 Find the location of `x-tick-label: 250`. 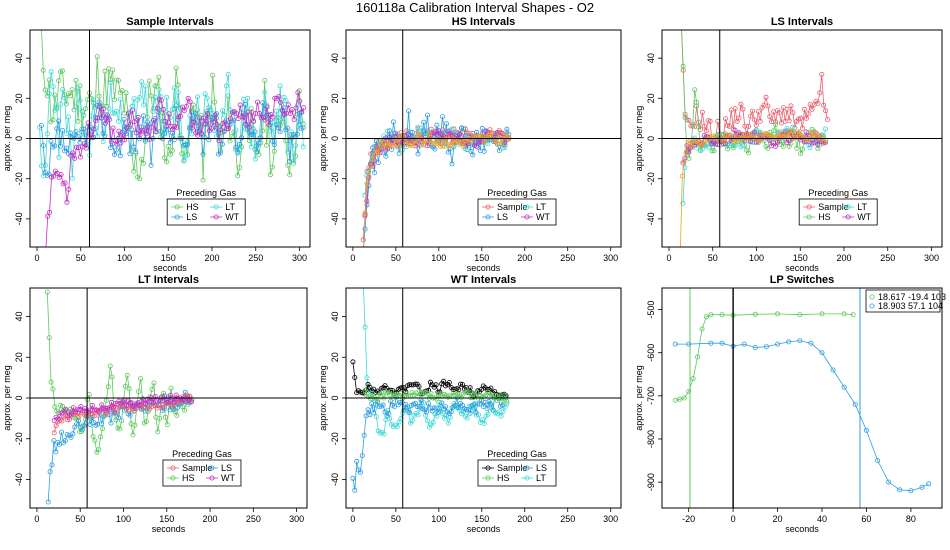

x-tick-label: 250 is located at coordinates (567, 258).